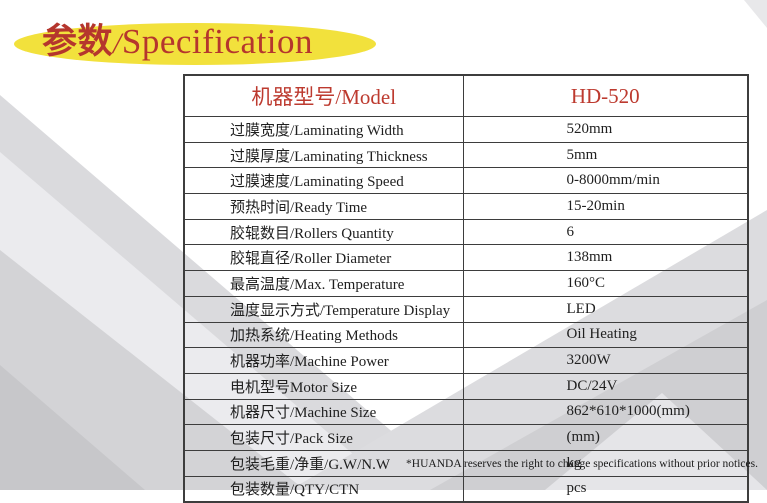  Describe the element at coordinates (605, 412) in the screenshot. I see `spec-value: 862*610*1000(mm)` at that location.